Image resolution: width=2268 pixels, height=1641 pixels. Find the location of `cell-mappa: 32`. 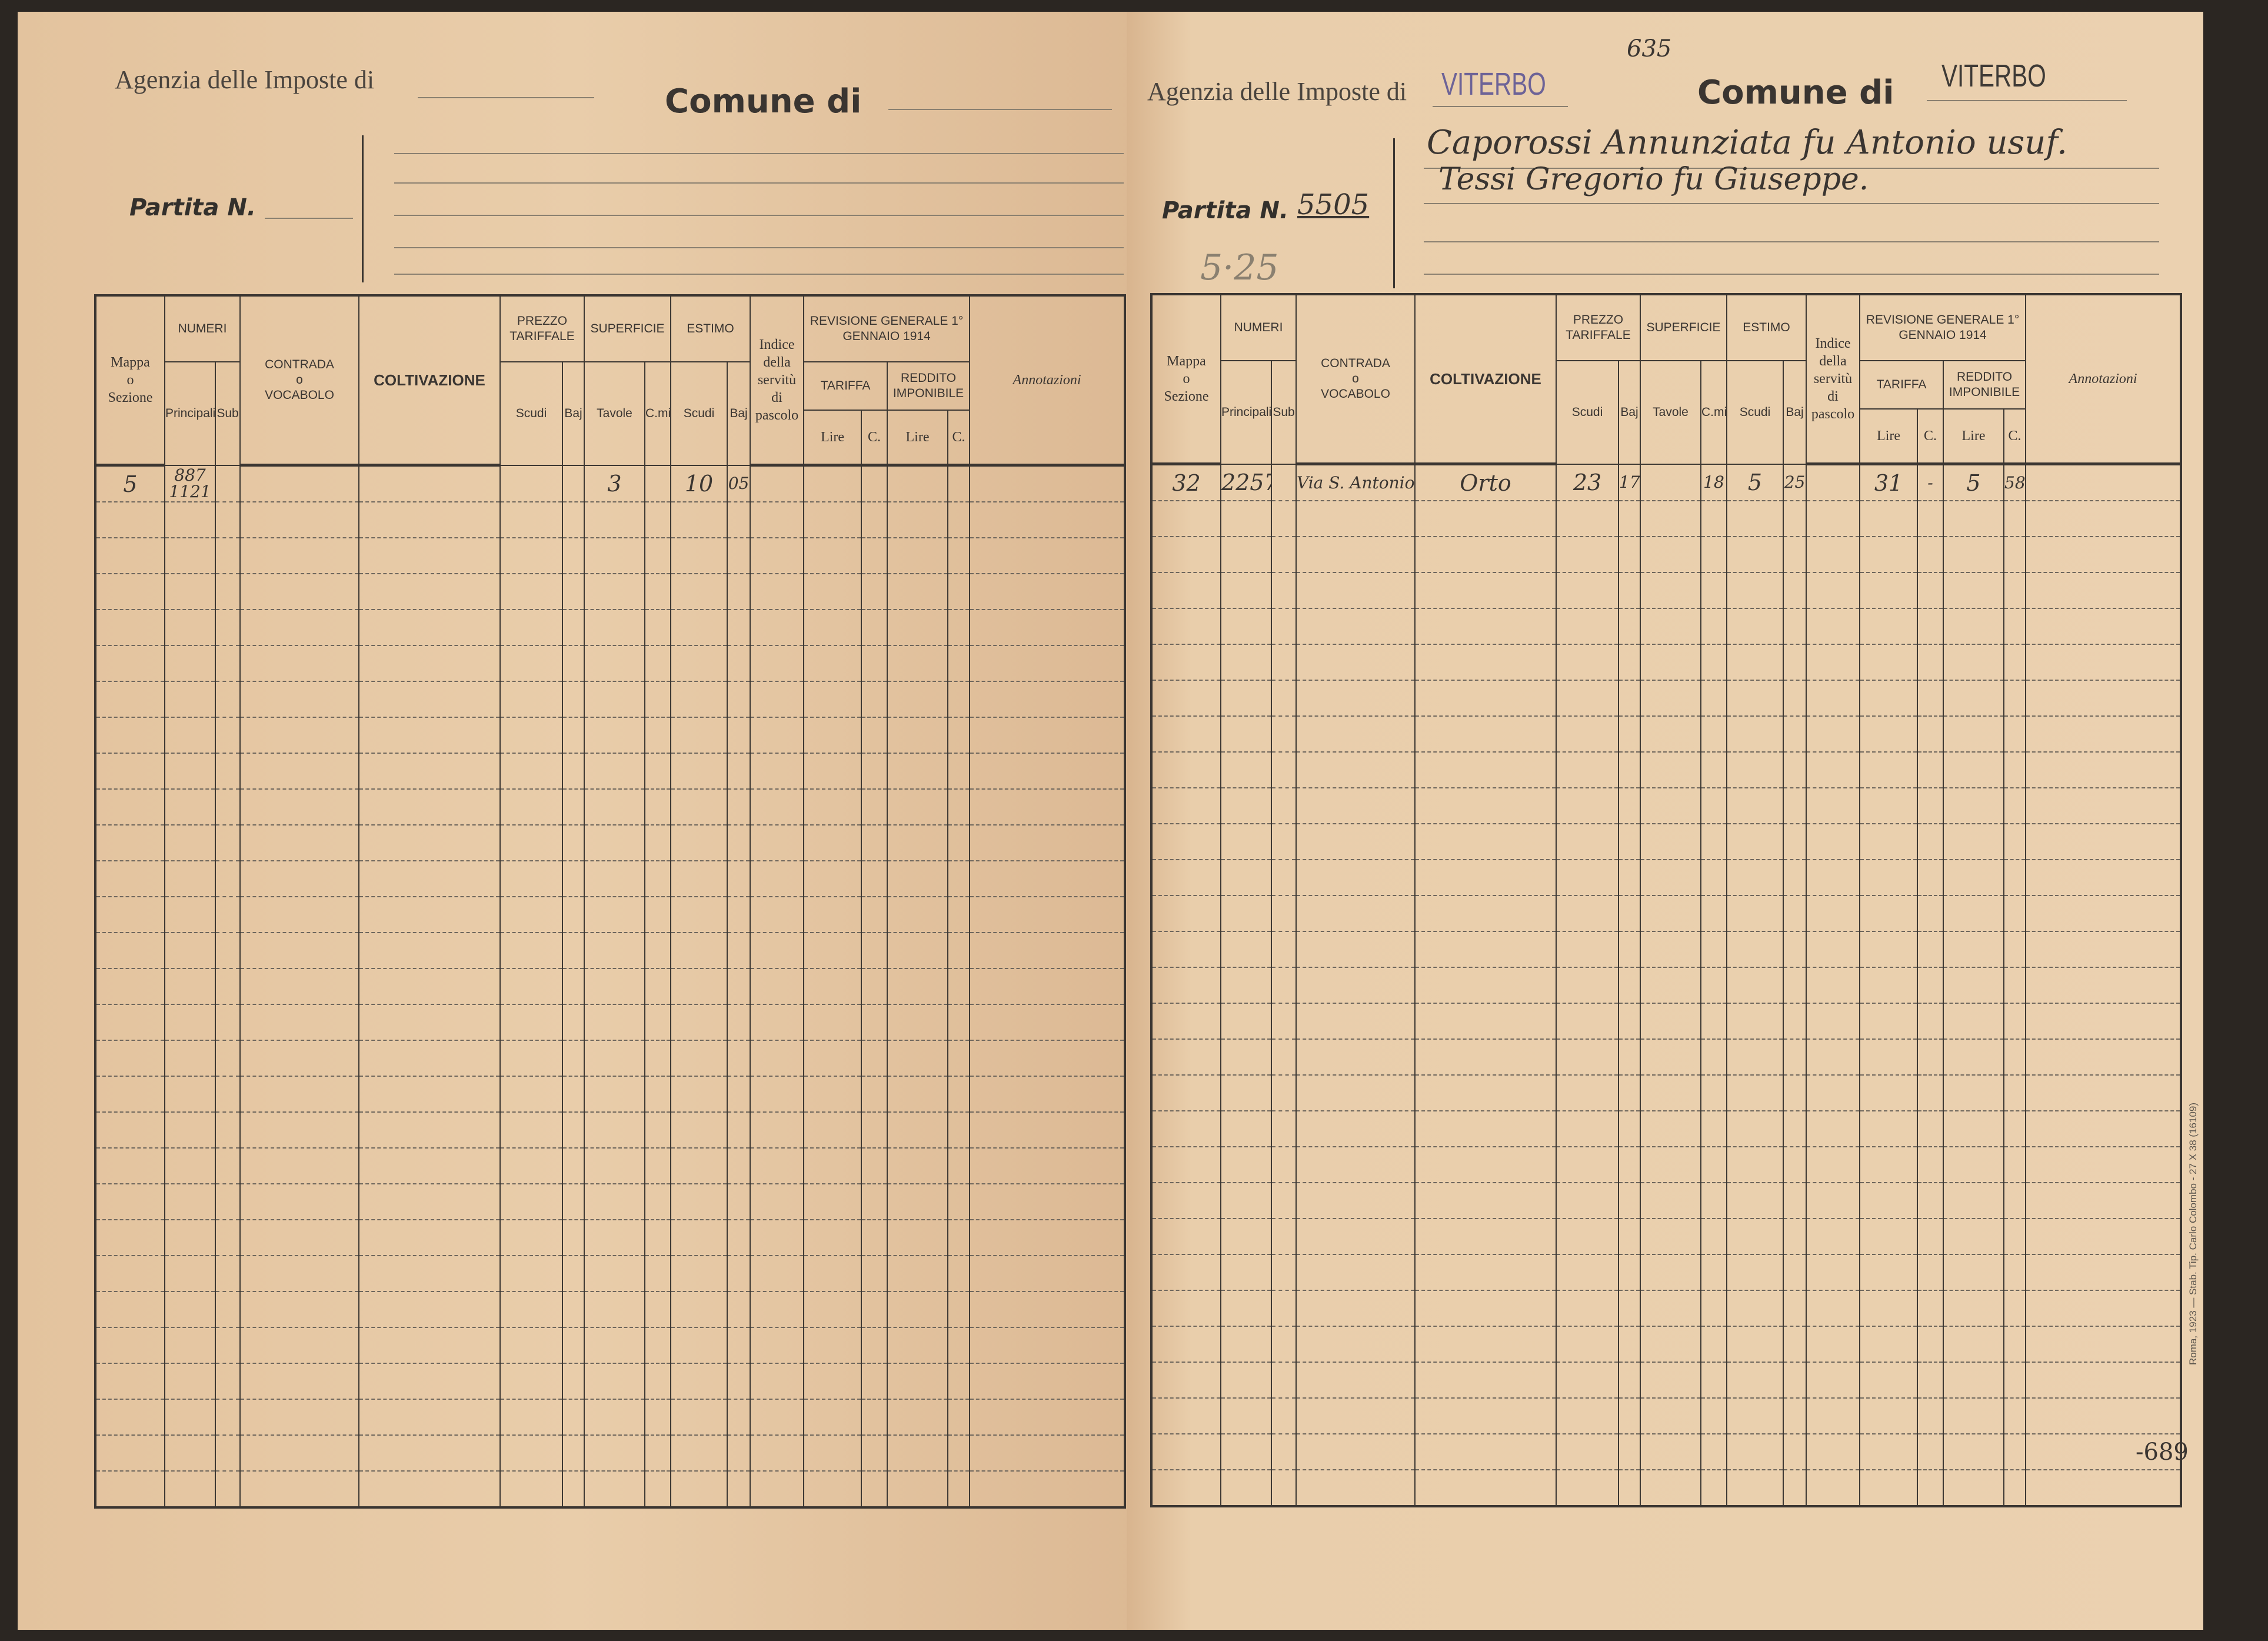

cell-mappa: 32 is located at coordinates (1186, 482).